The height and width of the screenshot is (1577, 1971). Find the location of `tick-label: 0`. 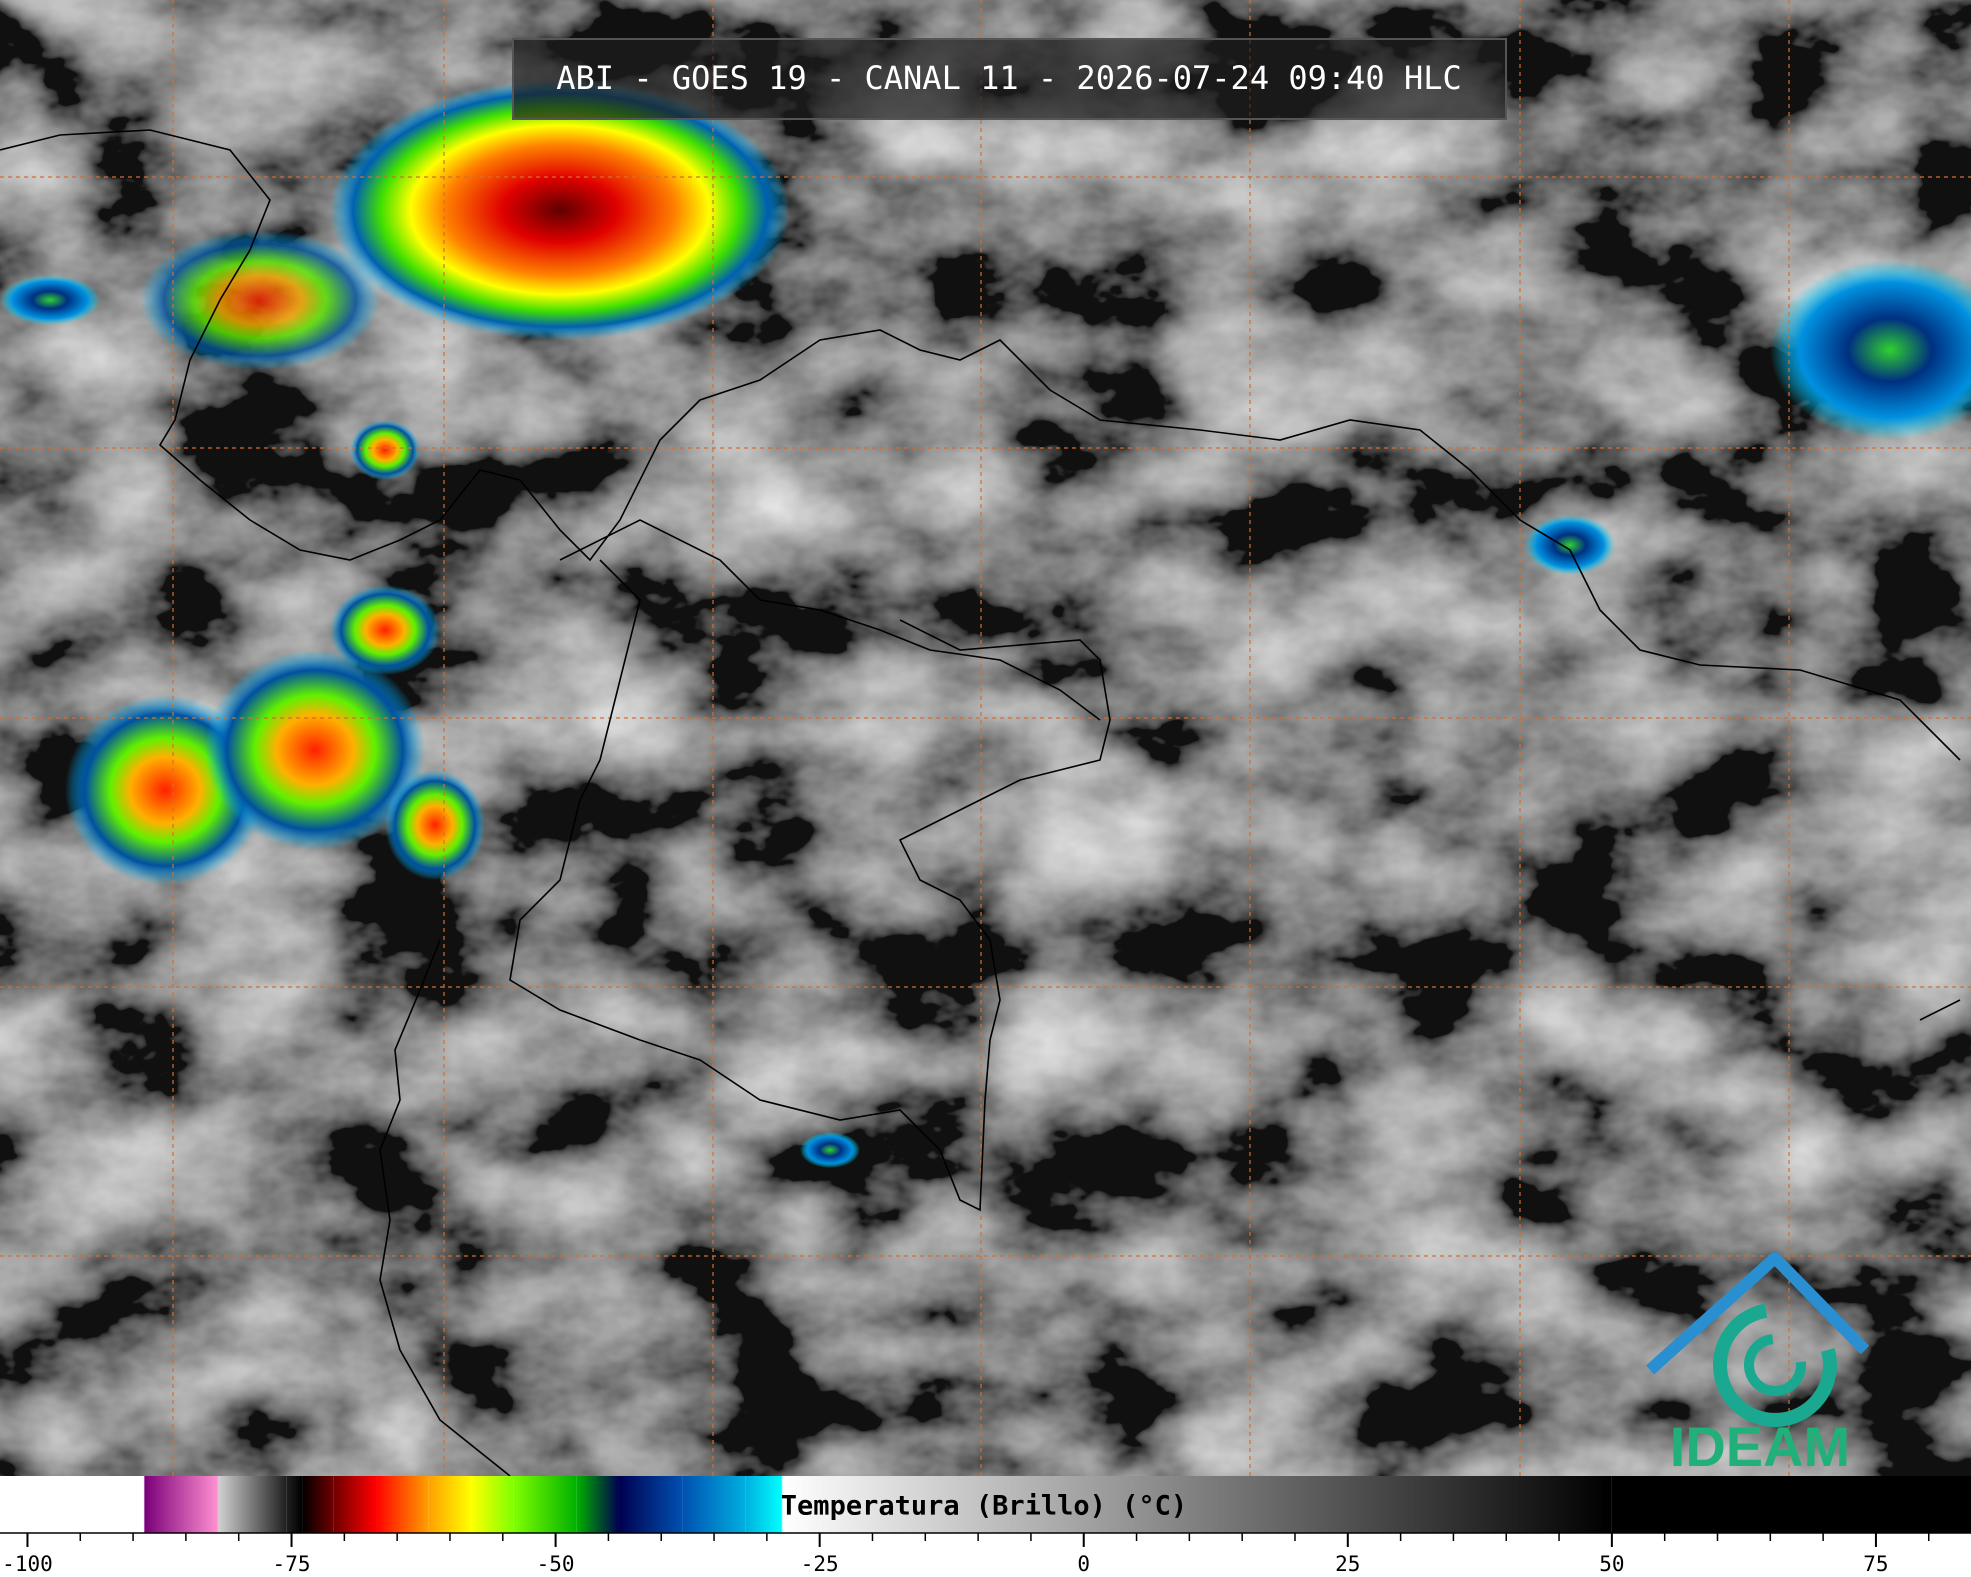

tick-label: 0 is located at coordinates (1083, 1564).